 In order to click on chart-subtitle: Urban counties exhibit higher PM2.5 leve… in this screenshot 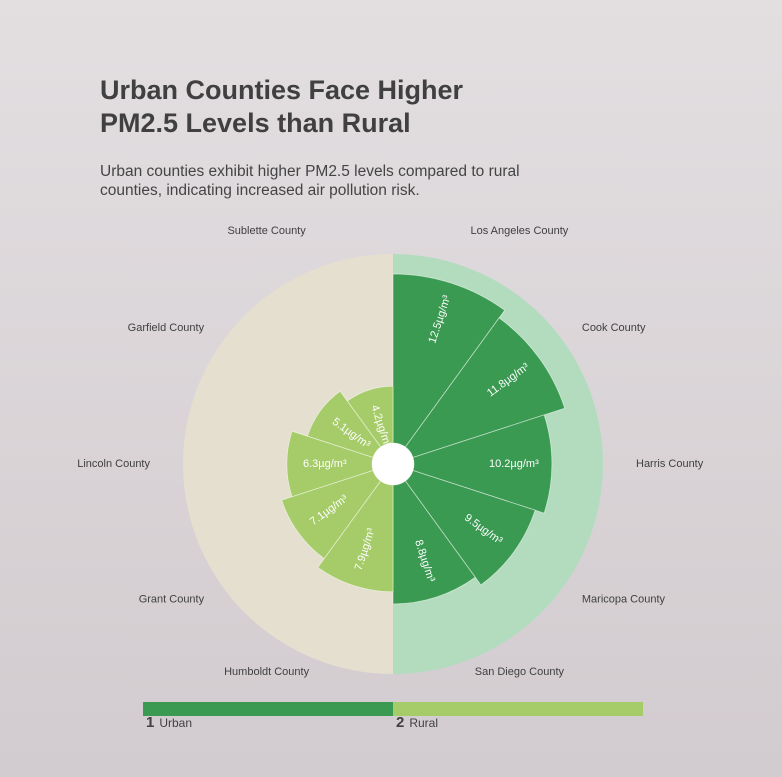, I will do `click(310, 181)`.